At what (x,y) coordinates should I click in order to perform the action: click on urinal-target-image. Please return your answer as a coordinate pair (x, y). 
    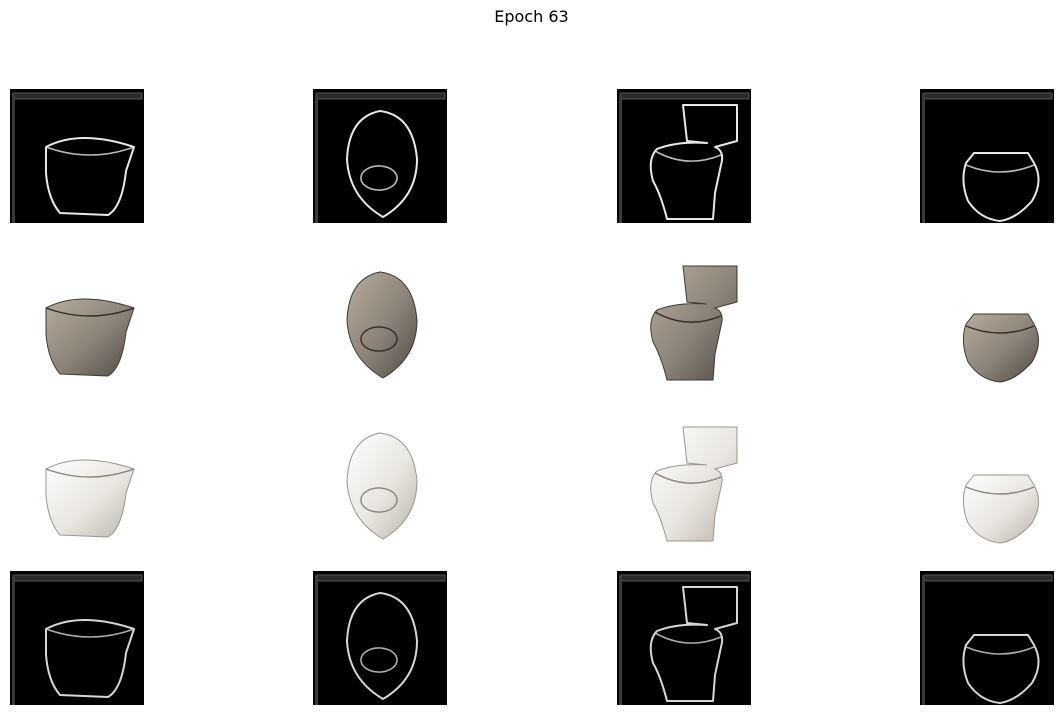
    Looking at the image, I should click on (380, 478).